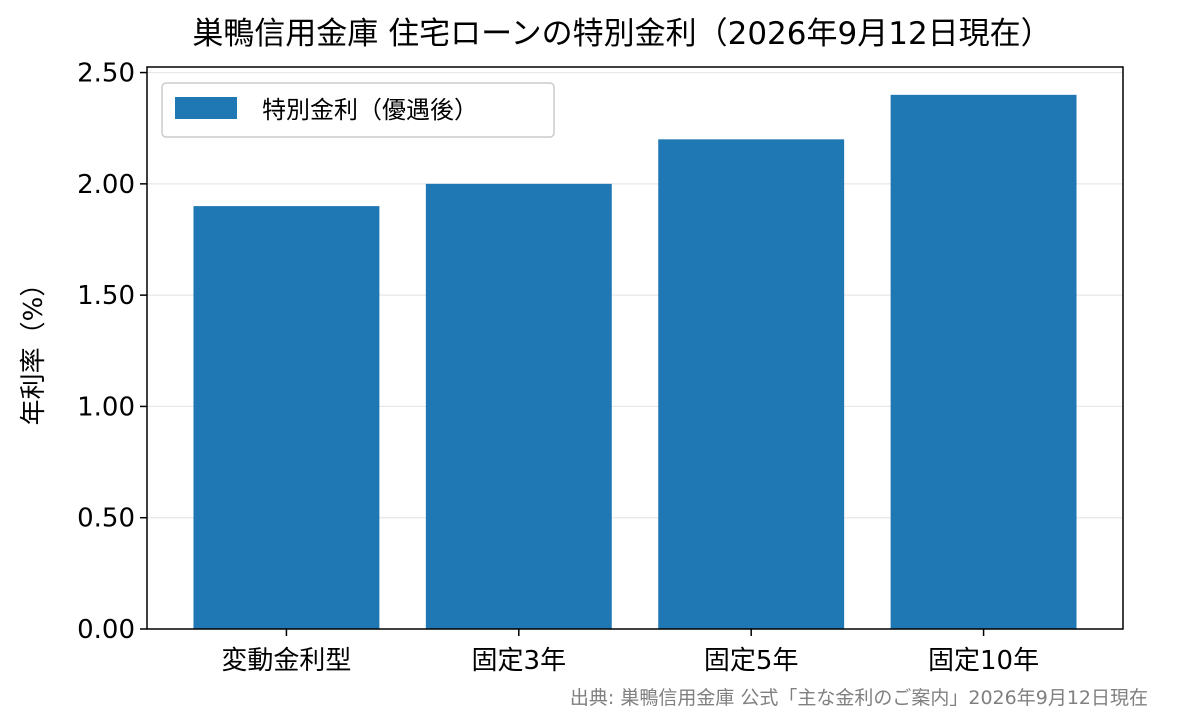  I want to click on source-note: 出典: 巣鴨信用金庫 公式「主な金利のご案内」2026年9月12日現在, so click(859, 698).